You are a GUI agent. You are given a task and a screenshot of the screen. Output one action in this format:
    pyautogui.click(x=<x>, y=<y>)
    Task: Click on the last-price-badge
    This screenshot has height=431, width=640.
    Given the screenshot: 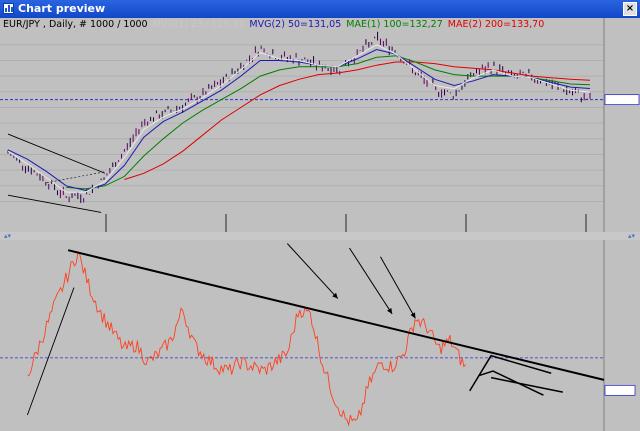 What is the action you would take?
    pyautogui.click(x=622, y=100)
    